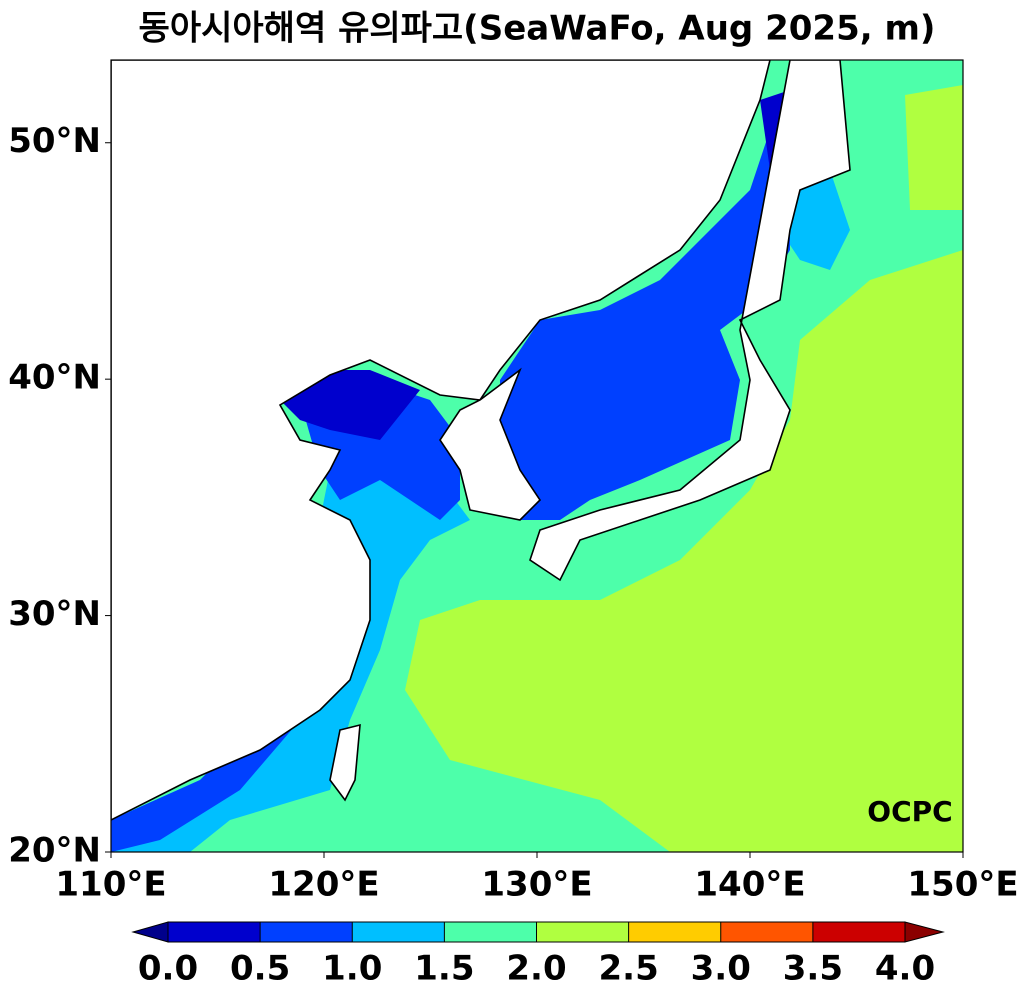 The height and width of the screenshot is (1007, 1025). What do you see at coordinates (749, 885) in the screenshot?
I see `x-tick-label: 140°E` at bounding box center [749, 885].